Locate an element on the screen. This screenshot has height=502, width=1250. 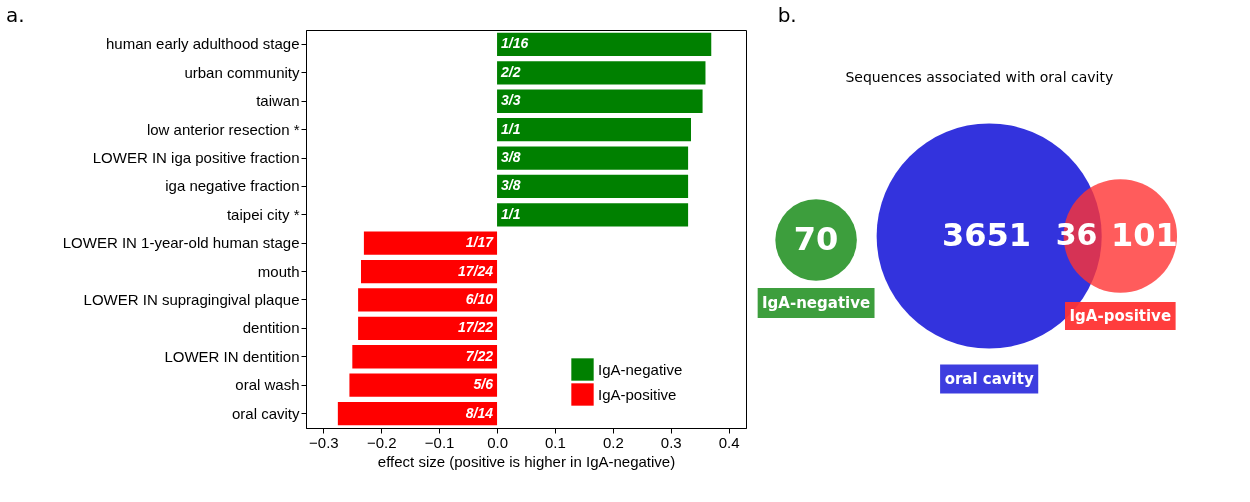
annotation: 7/22 is located at coordinates (479, 355).